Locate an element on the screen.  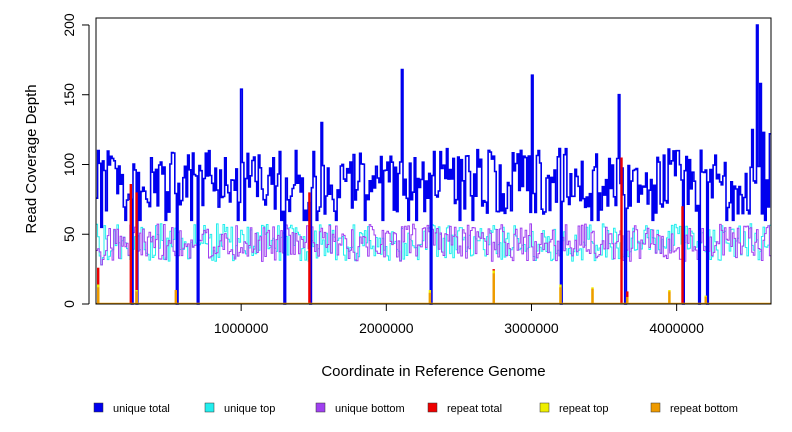
series-repeat-bottom is located at coordinates (401, 288).